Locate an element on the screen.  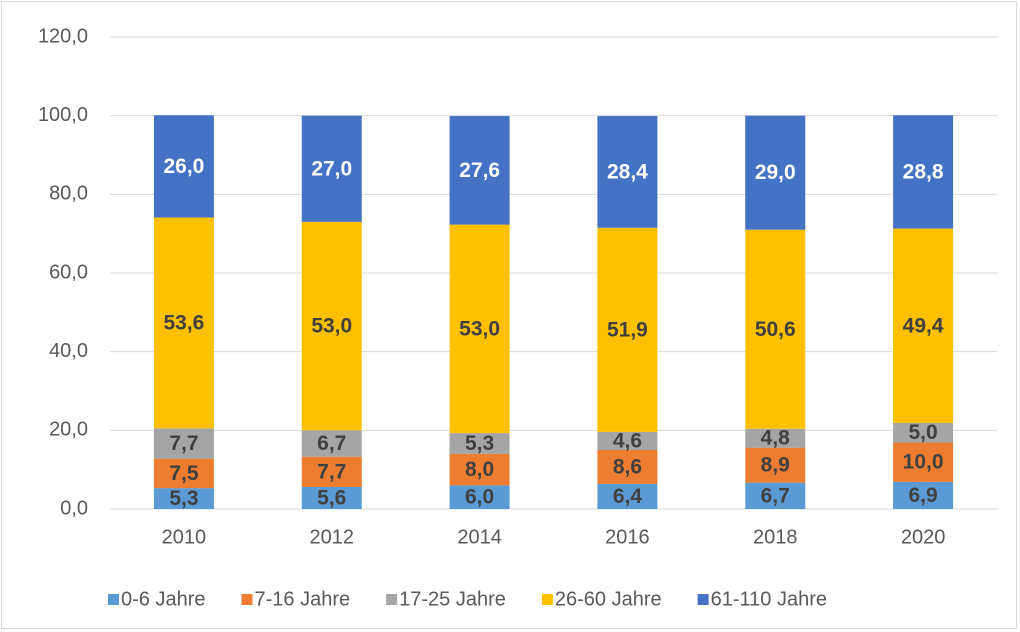
value-label: 8,9 is located at coordinates (775, 465).